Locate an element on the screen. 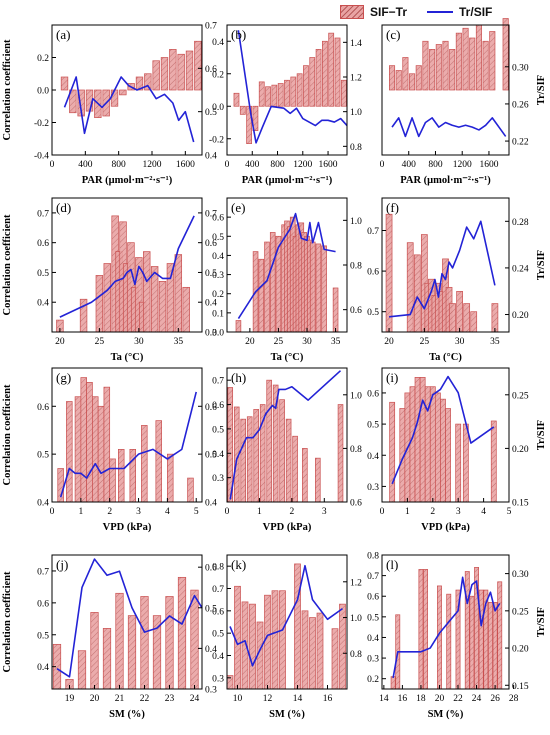 The width and height of the screenshot is (550, 735). bars-e is located at coordinates (287, 274).